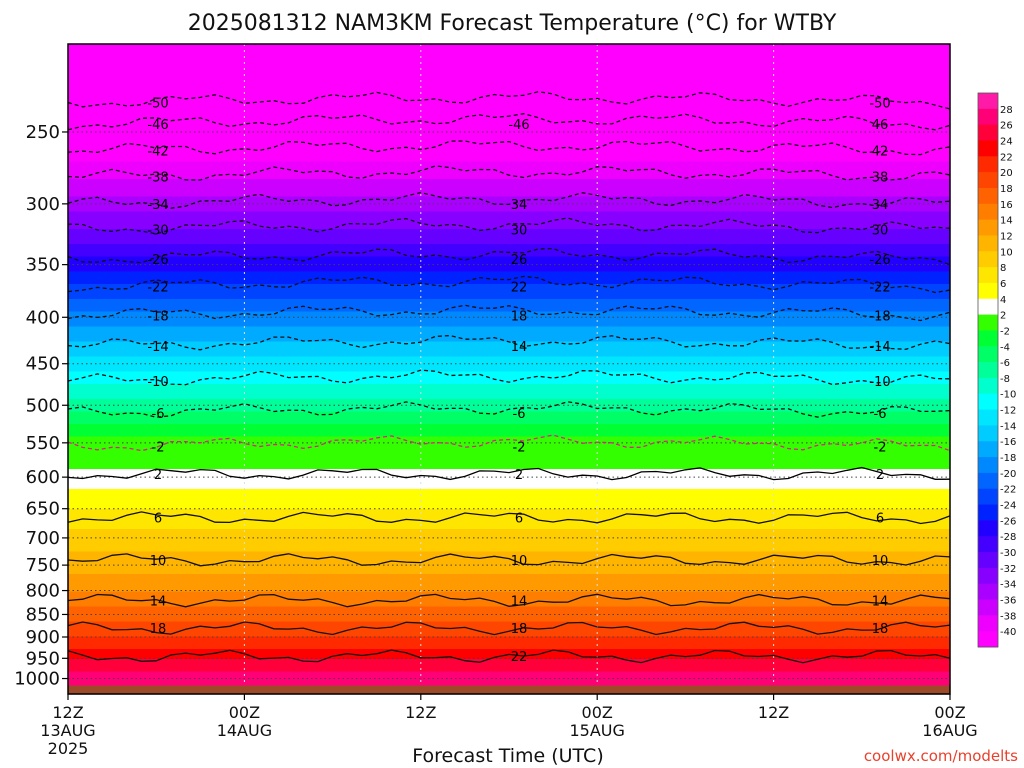  What do you see at coordinates (157, 260) in the screenshot?
I see `contour-label: -26` at bounding box center [157, 260].